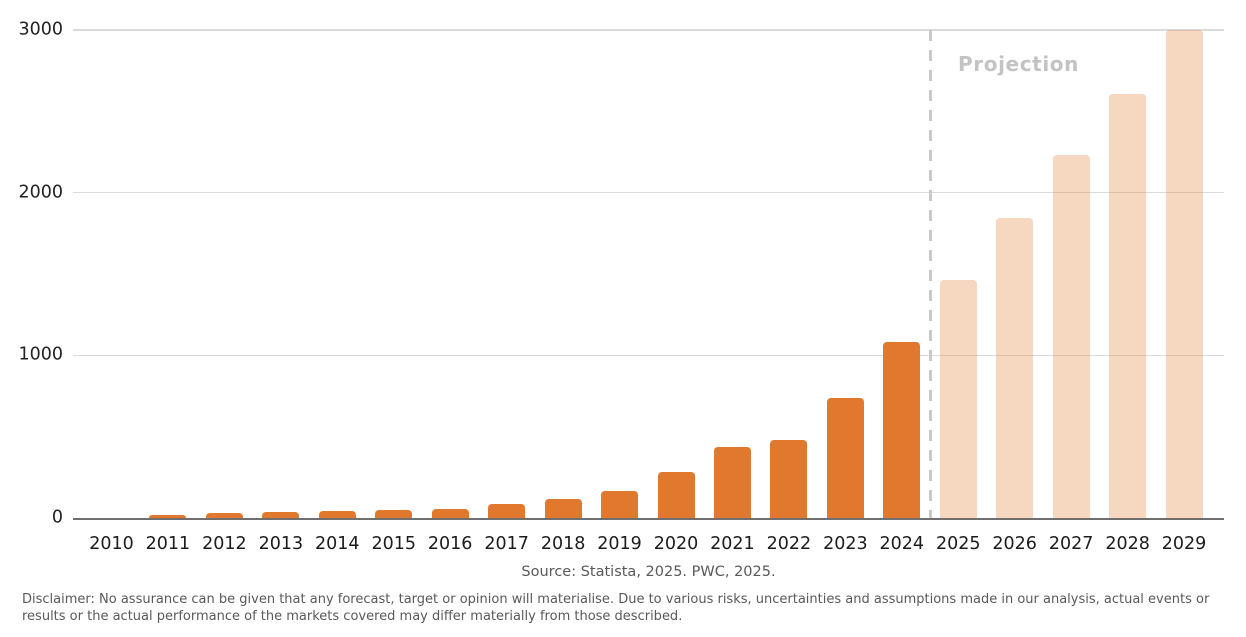 The height and width of the screenshot is (637, 1246). Describe the element at coordinates (619, 544) in the screenshot. I see `x-axis-tick-label: 2019` at that location.